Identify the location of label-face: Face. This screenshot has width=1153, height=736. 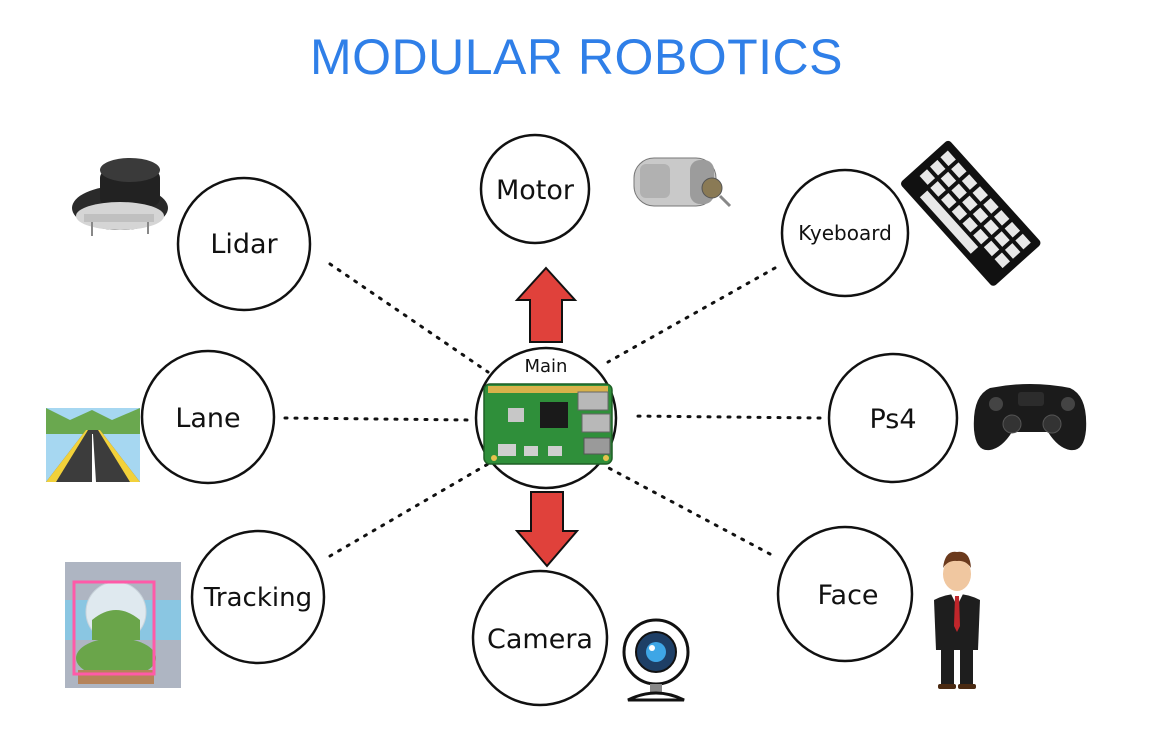
(847, 595).